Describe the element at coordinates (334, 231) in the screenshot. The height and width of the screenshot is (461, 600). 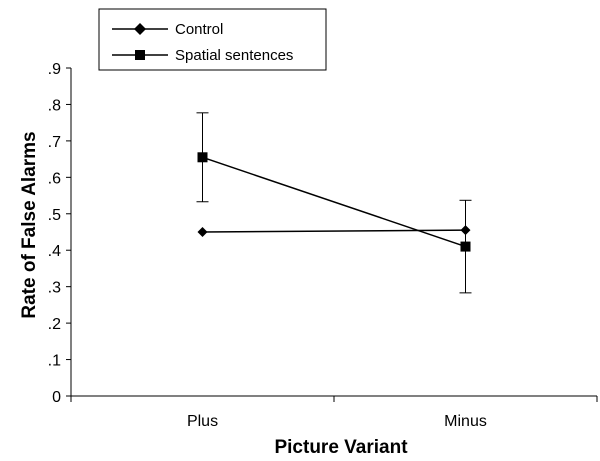
I see `series-line-control` at that location.